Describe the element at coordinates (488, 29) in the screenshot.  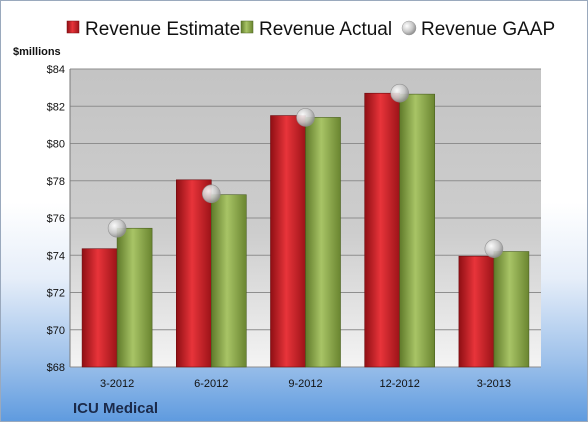
I see `legend-label-gaap: Revenue GAAP` at that location.